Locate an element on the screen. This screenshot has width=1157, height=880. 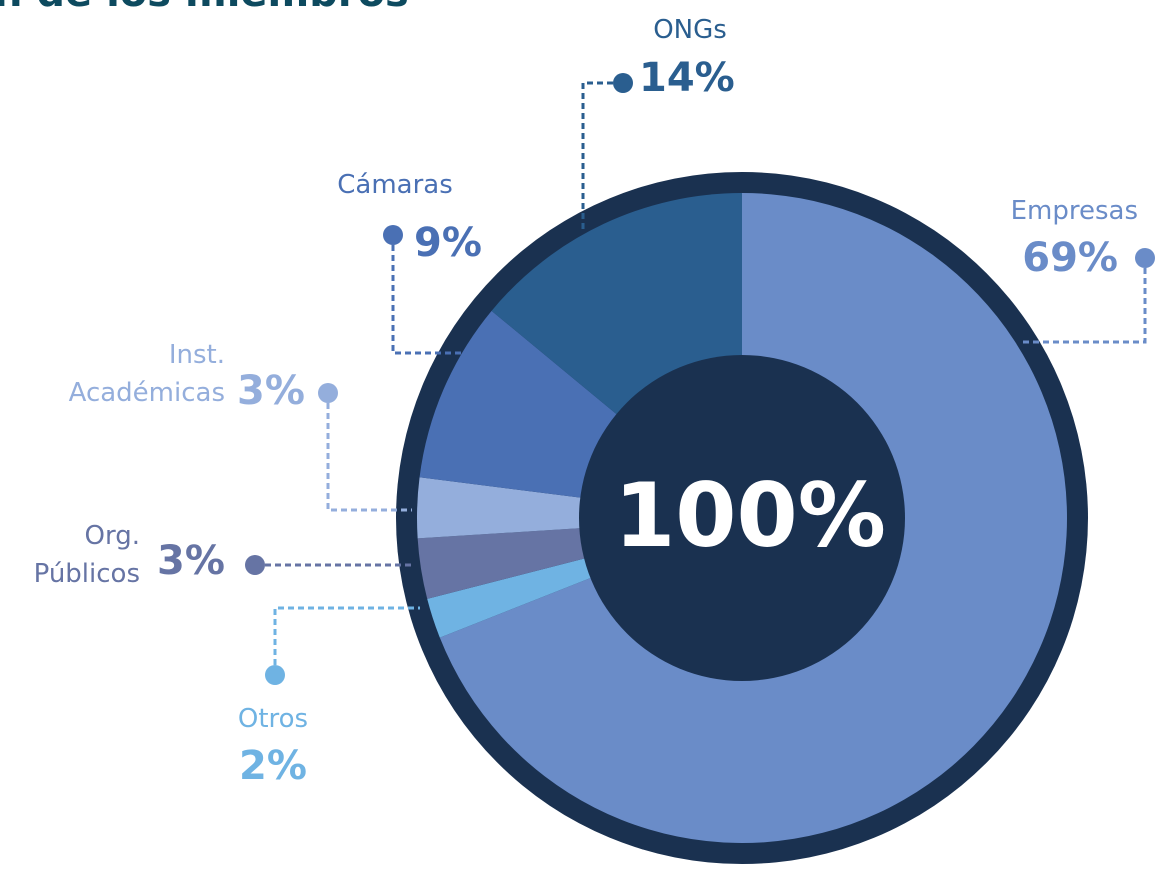
category-label: Cámaras is located at coordinates (395, 185).